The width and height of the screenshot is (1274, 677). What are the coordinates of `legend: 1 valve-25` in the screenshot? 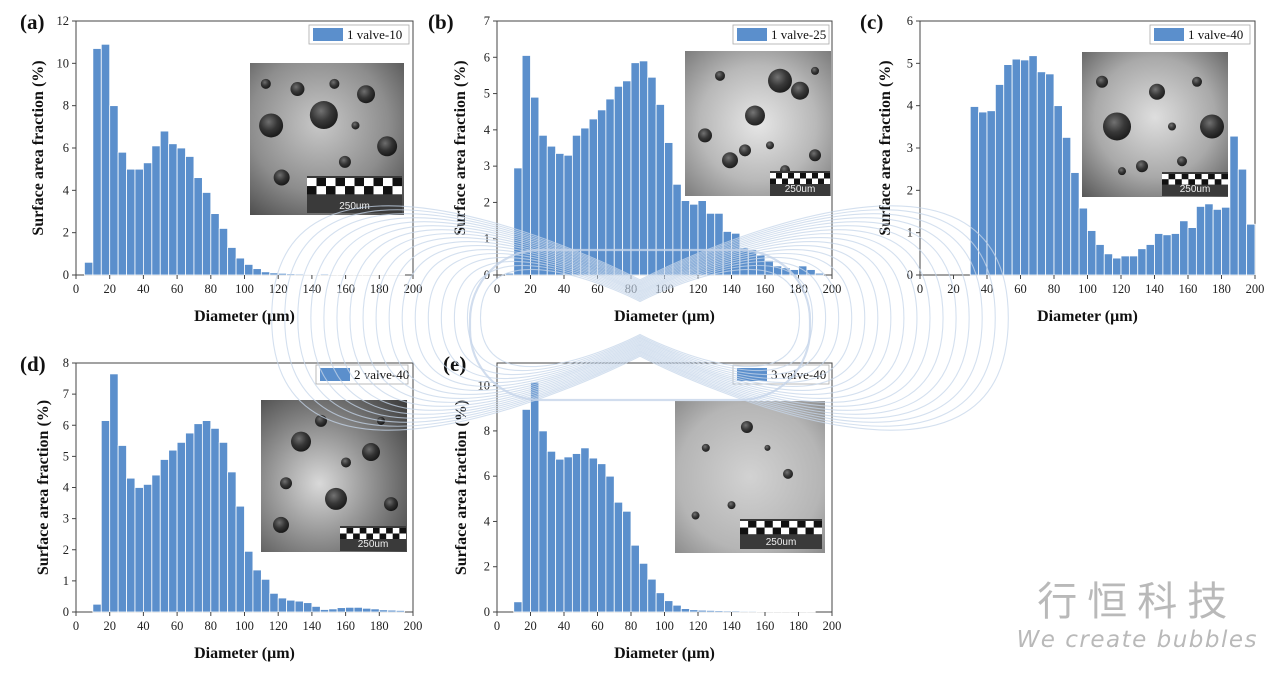 It's located at (781, 34).